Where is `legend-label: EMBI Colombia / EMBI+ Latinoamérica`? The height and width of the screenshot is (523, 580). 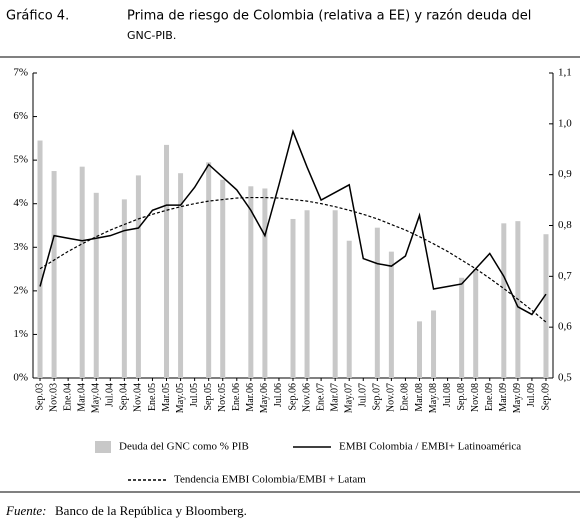
legend-label: EMBI Colombia / EMBI+ Latinoamérica is located at coordinates (430, 447).